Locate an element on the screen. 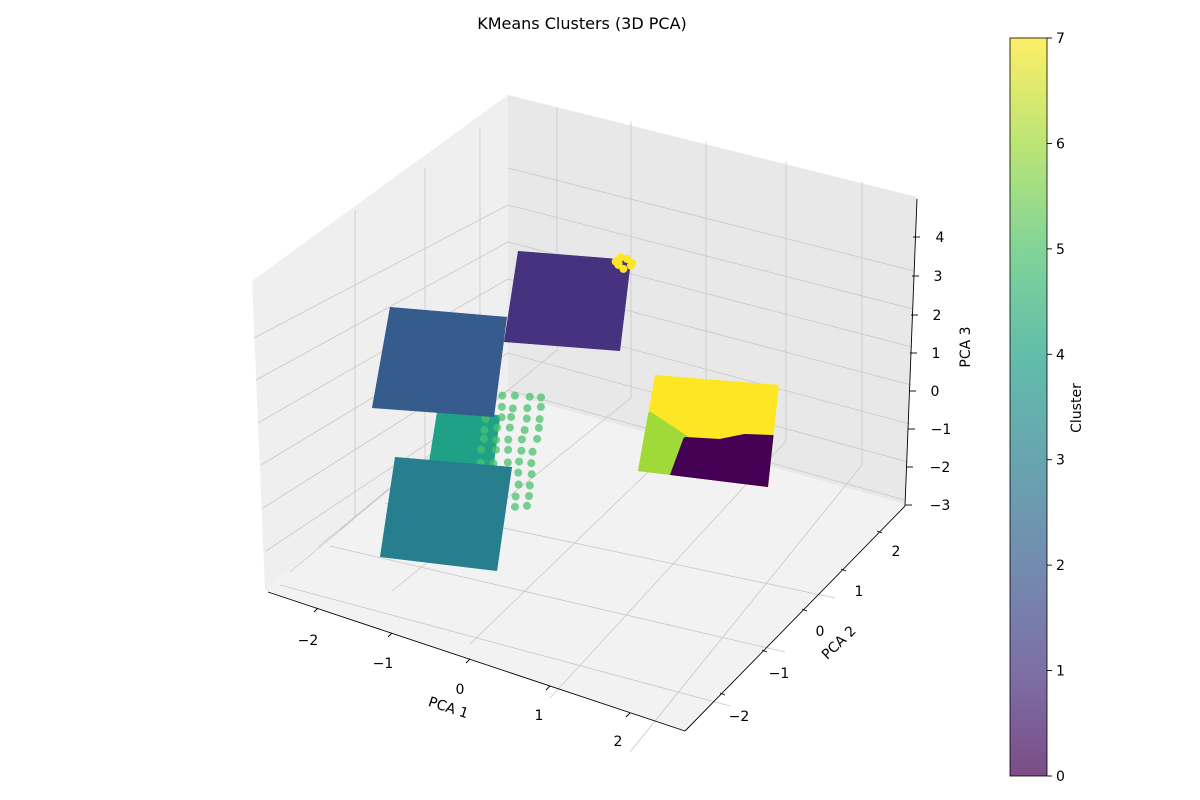 The height and width of the screenshot is (800, 1200). scatter-points is located at coordinates (575, 411).